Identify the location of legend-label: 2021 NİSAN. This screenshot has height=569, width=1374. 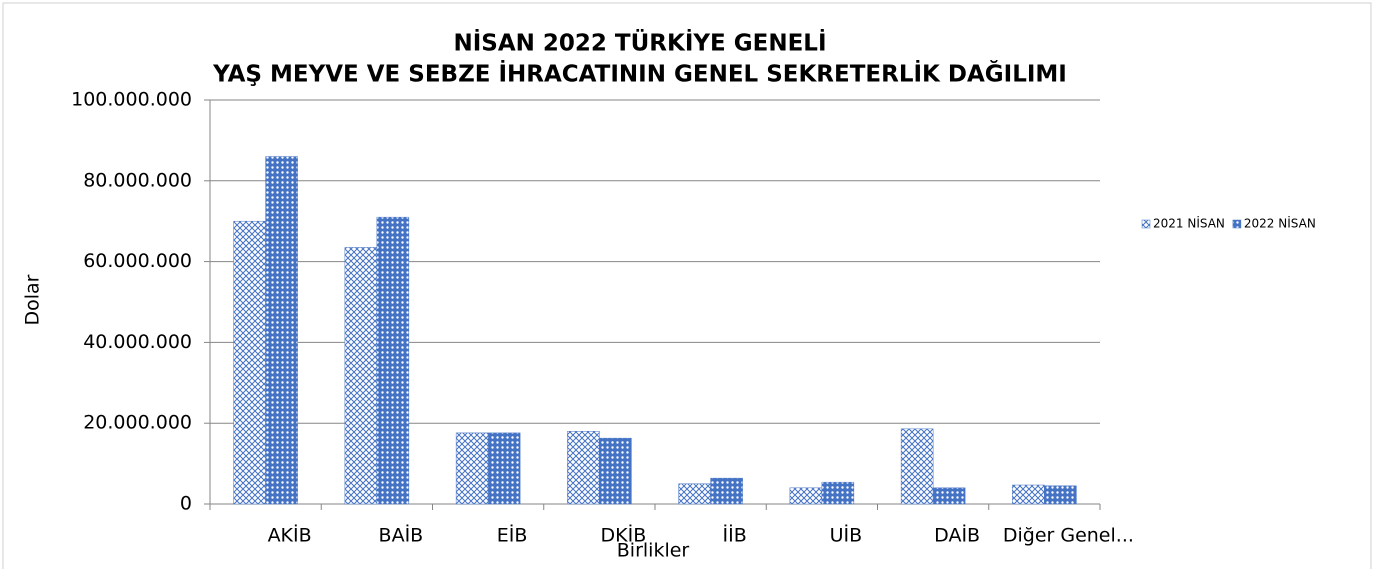
(1189, 223).